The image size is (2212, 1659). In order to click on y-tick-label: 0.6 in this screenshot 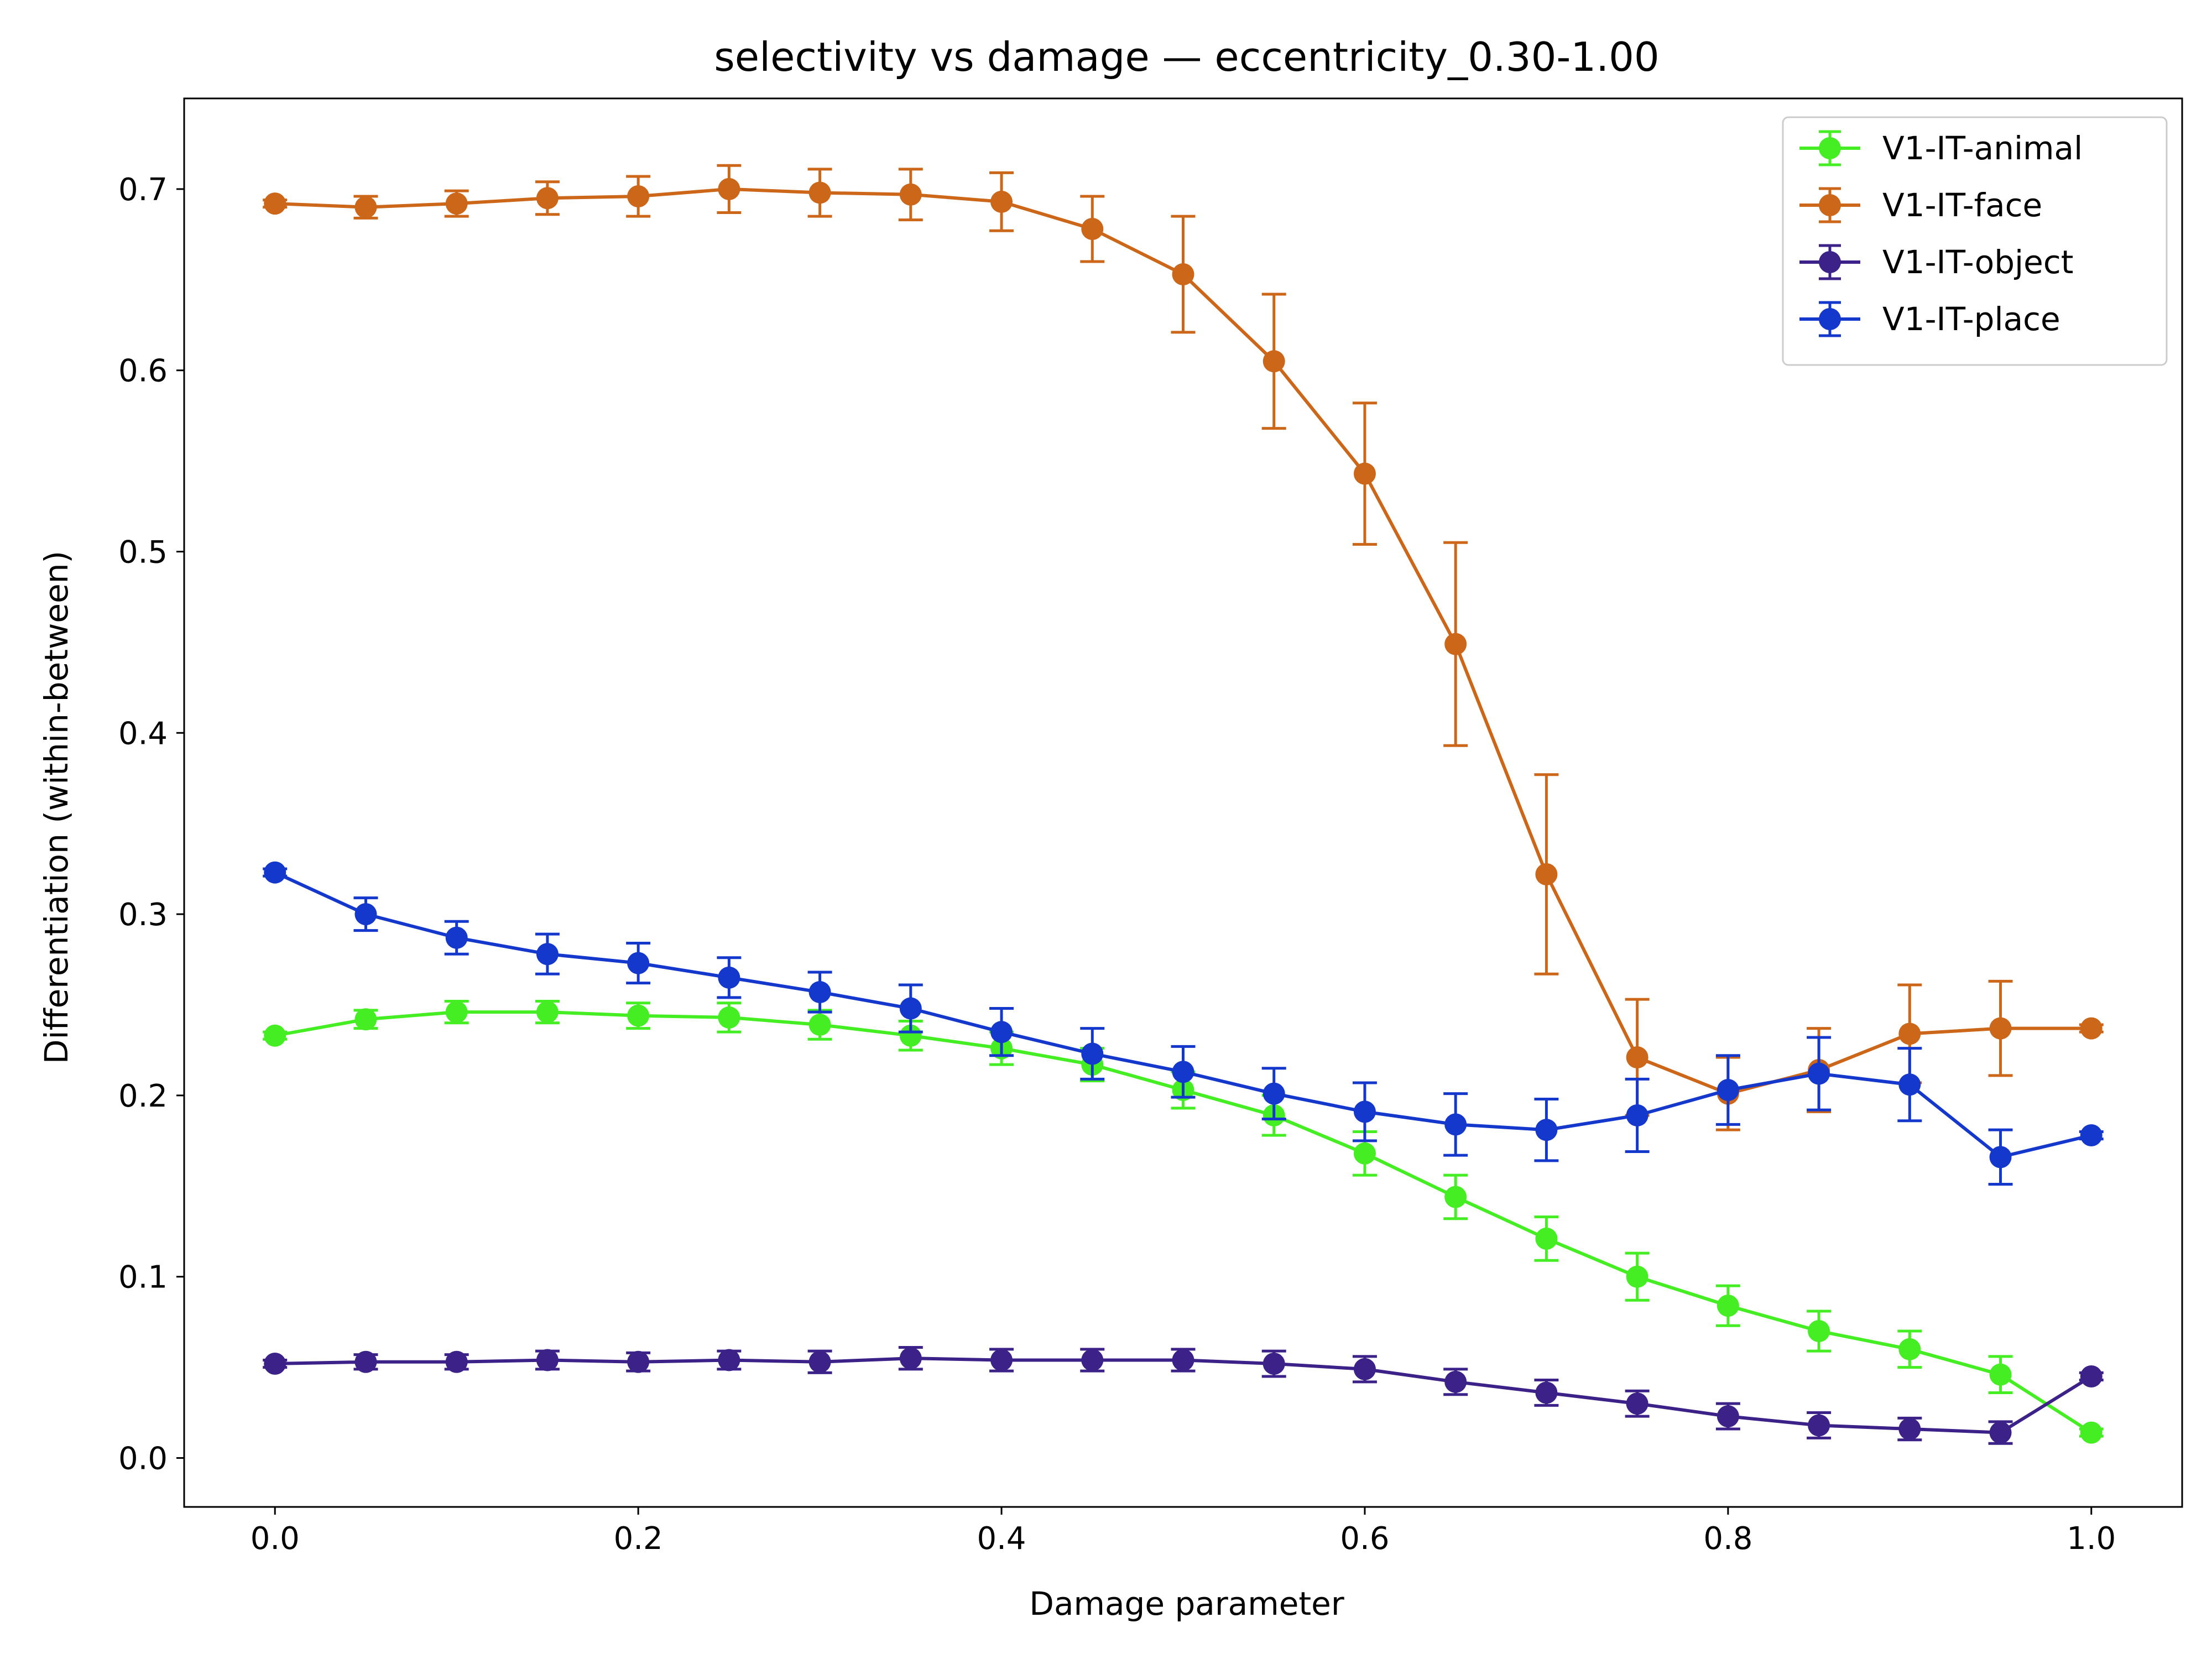, I will do `click(143, 371)`.